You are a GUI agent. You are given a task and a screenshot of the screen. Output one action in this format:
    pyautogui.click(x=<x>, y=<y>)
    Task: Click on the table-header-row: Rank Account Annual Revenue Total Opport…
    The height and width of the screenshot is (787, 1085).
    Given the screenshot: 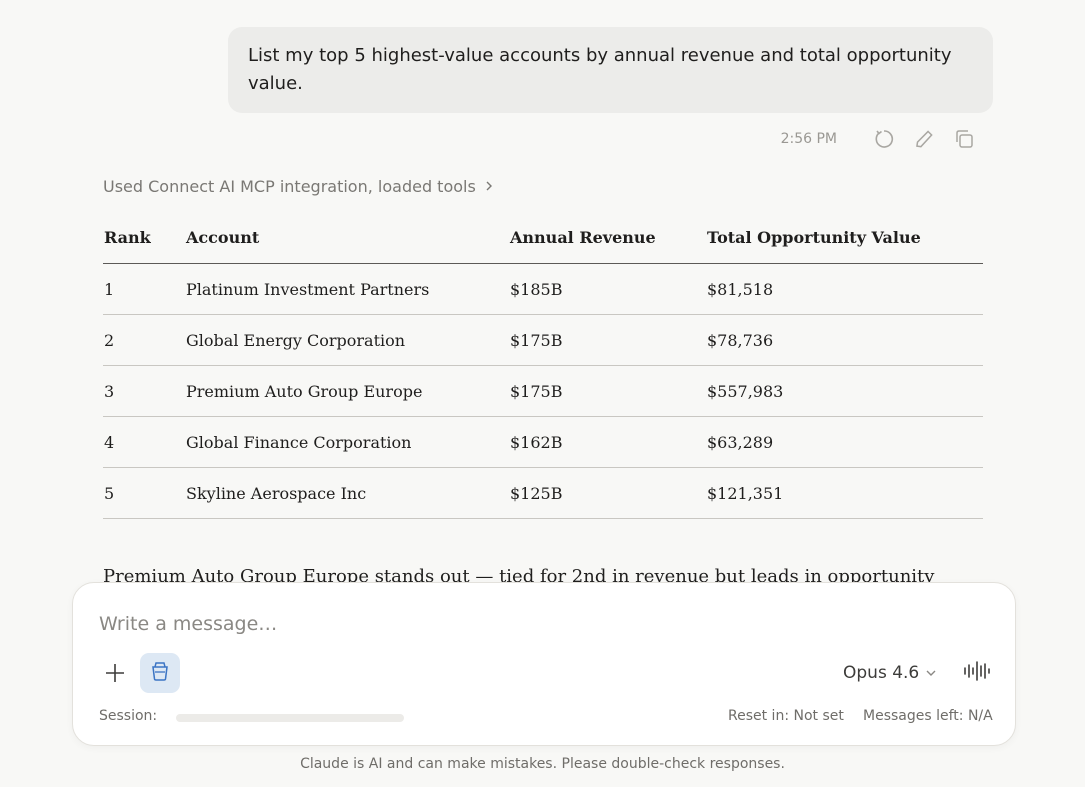 What is the action you would take?
    pyautogui.click(x=543, y=238)
    